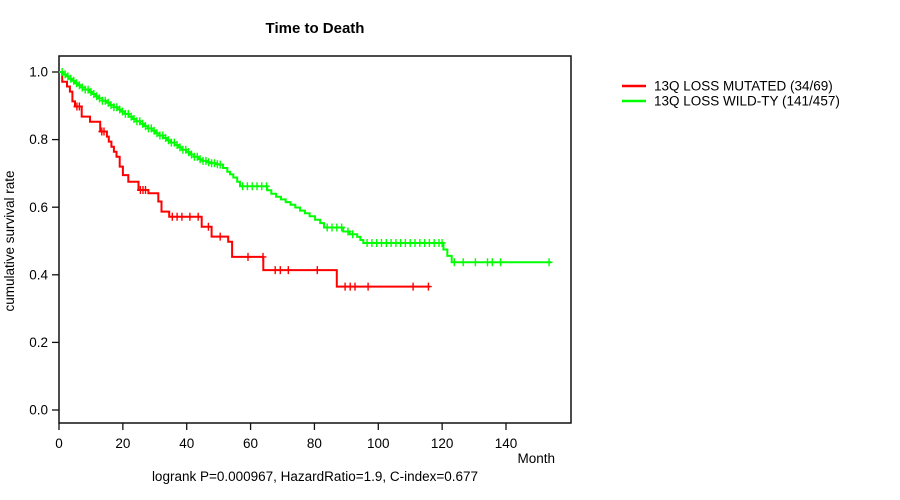 The width and height of the screenshot is (900, 500). I want to click on x-axis-ticks: 0 20 40 60 80 100 120 140, so click(286, 437).